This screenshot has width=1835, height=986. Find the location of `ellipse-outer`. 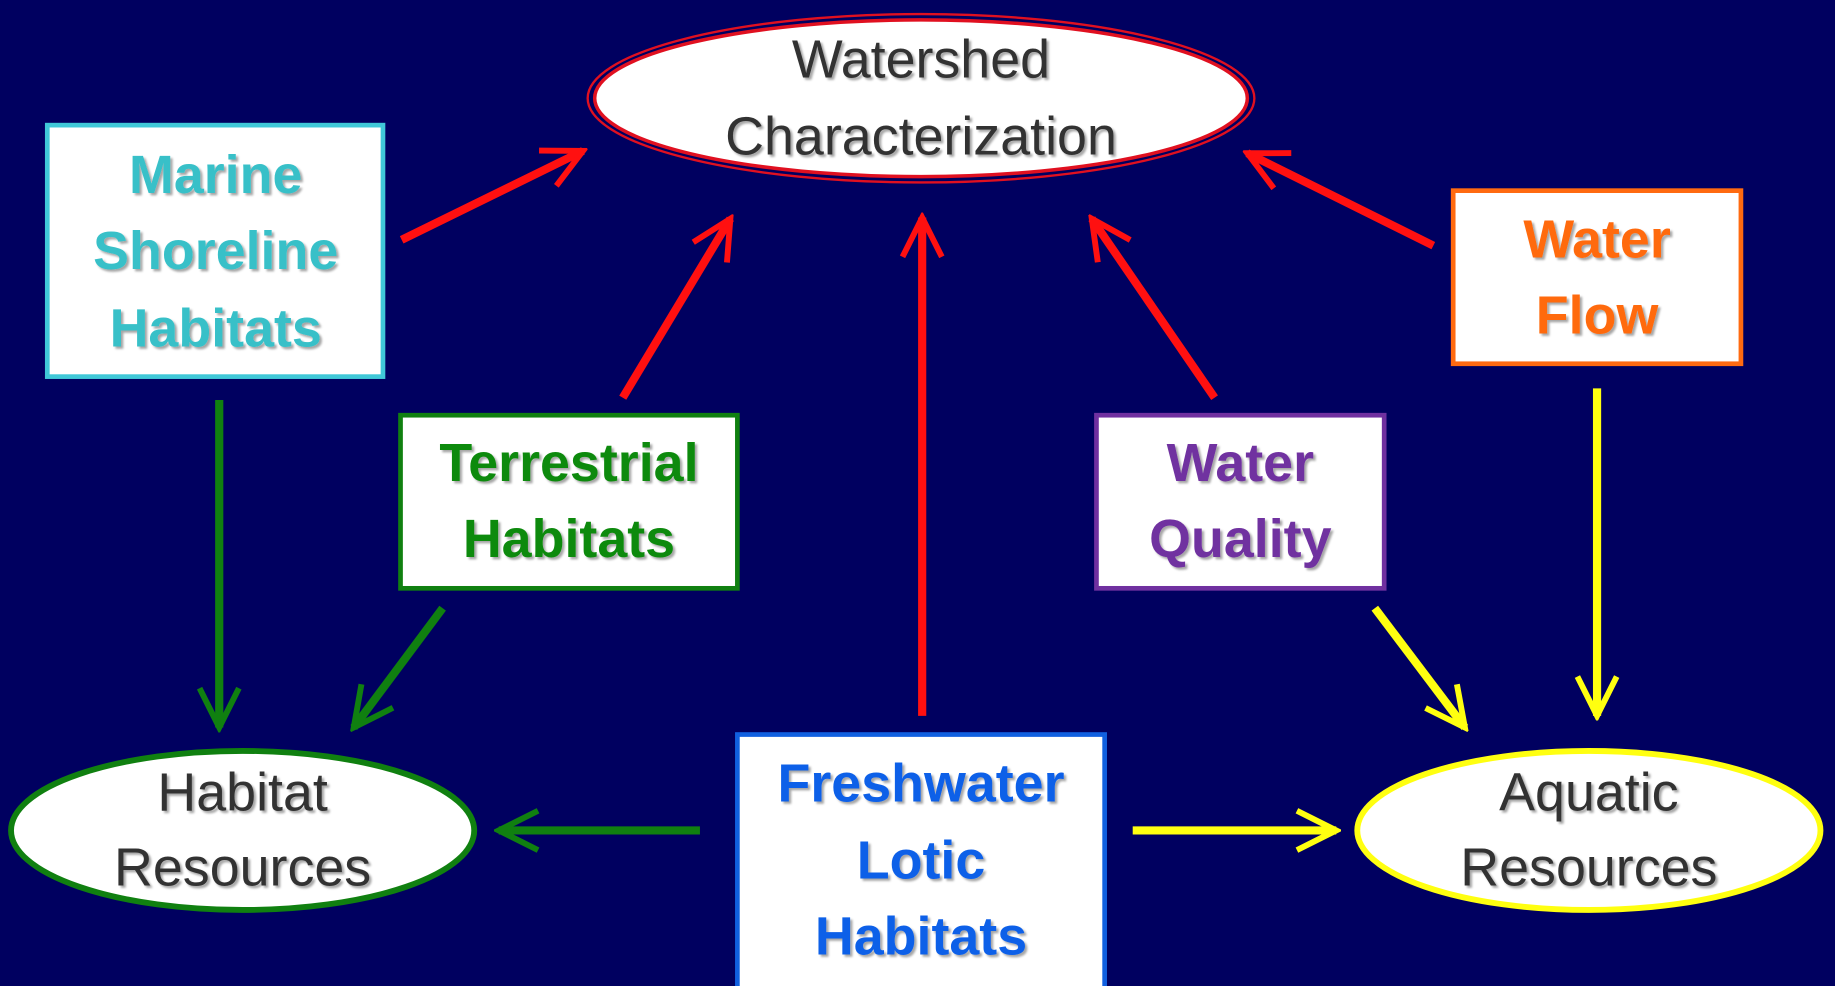

ellipse-outer is located at coordinates (921, 98).